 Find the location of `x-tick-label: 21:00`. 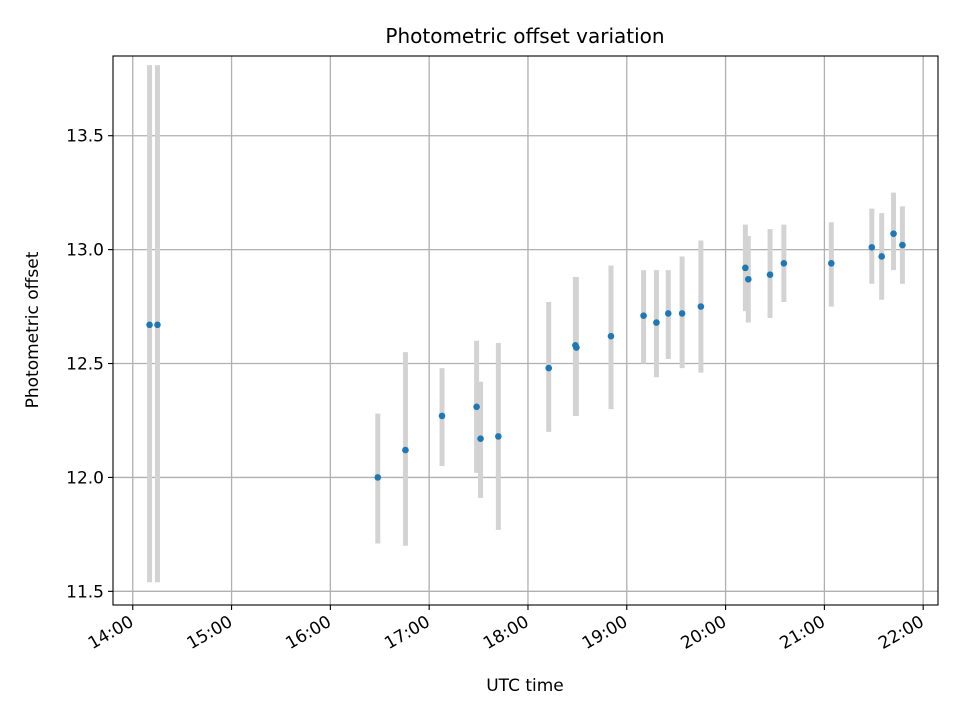

x-tick-label: 21:00 is located at coordinates (802, 633).